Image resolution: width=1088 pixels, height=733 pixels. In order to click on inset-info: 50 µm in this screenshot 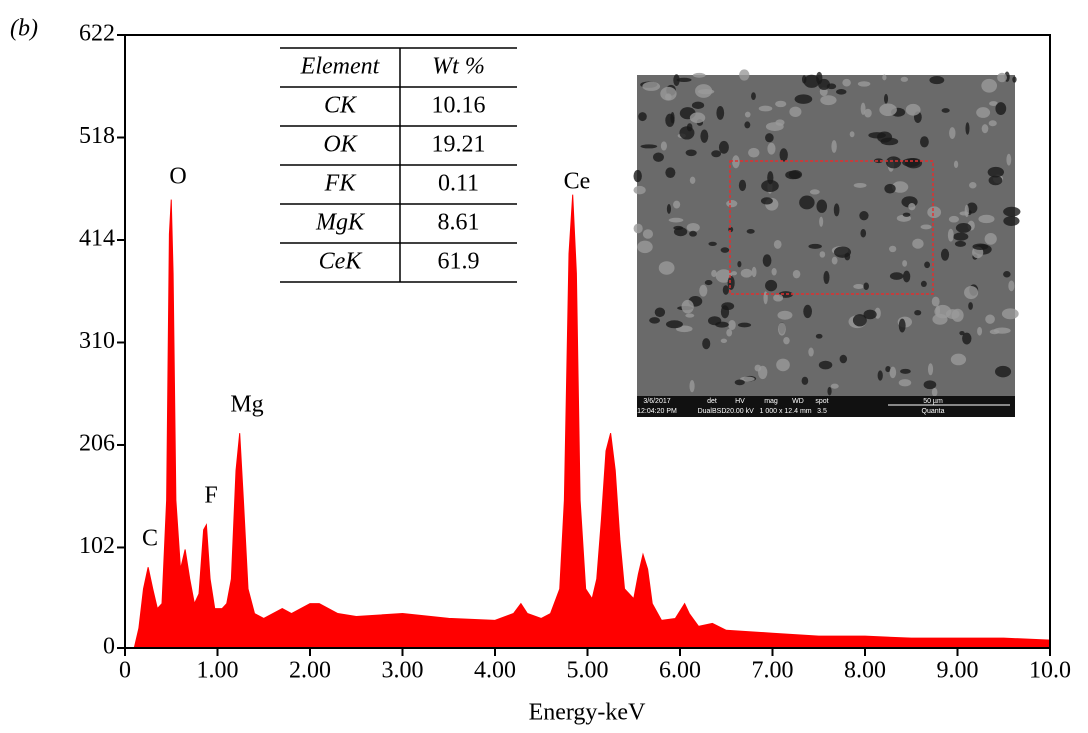, I will do `click(933, 401)`.